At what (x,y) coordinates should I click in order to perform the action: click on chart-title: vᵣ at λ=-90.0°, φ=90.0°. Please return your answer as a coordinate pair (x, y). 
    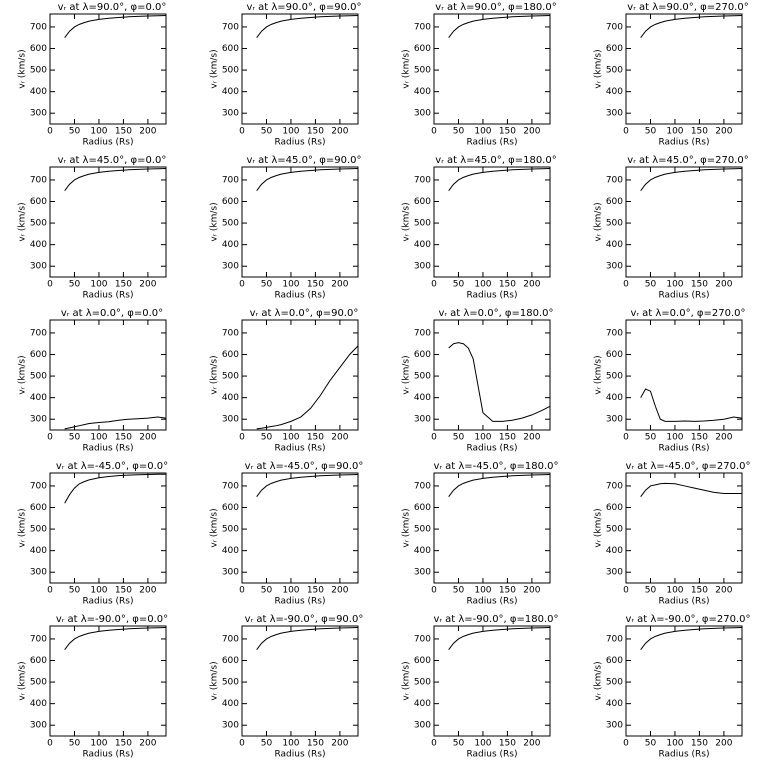
    Looking at the image, I should click on (304, 619).